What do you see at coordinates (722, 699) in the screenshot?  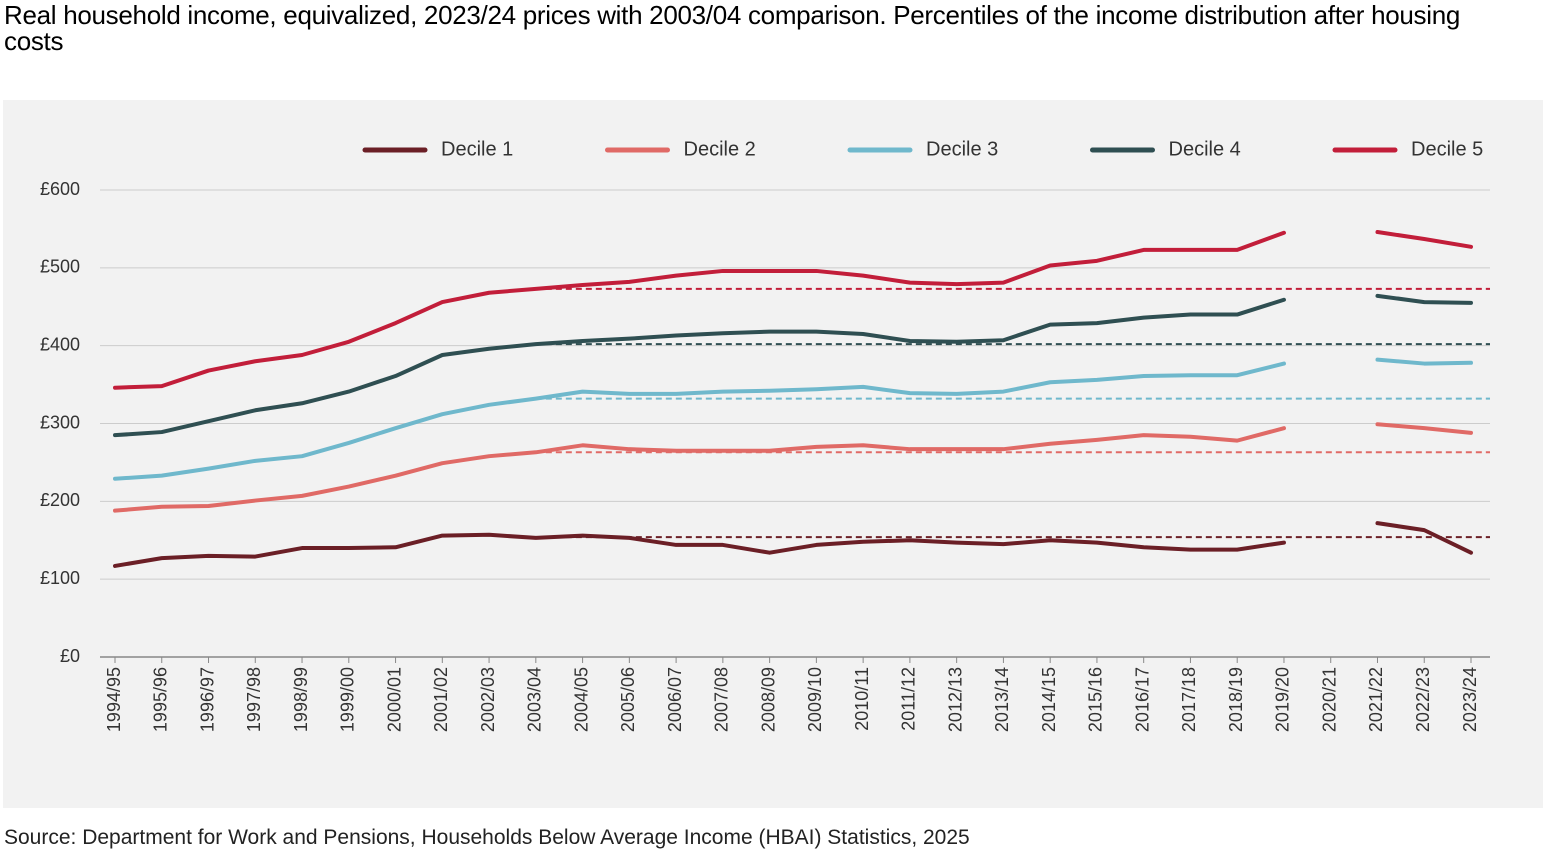 I see `x-tick-label: 2007/08` at bounding box center [722, 699].